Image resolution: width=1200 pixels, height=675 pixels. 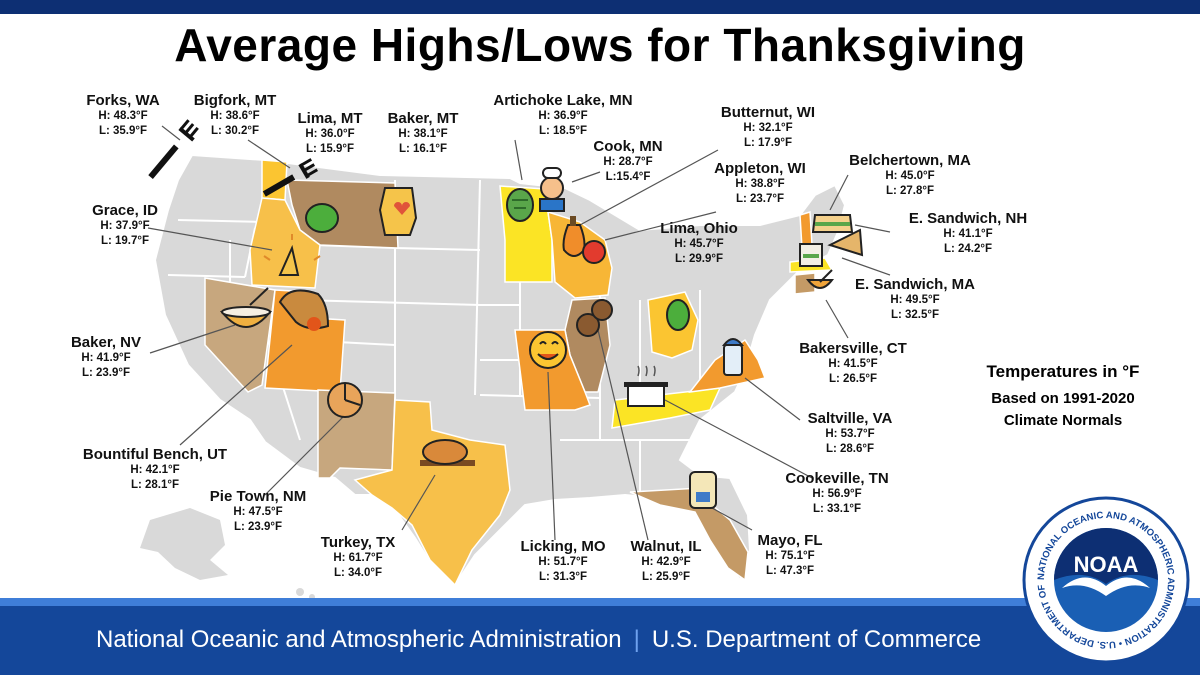 What do you see at coordinates (563, 577) in the screenshot?
I see `location-low: L: 31.3°F` at bounding box center [563, 577].